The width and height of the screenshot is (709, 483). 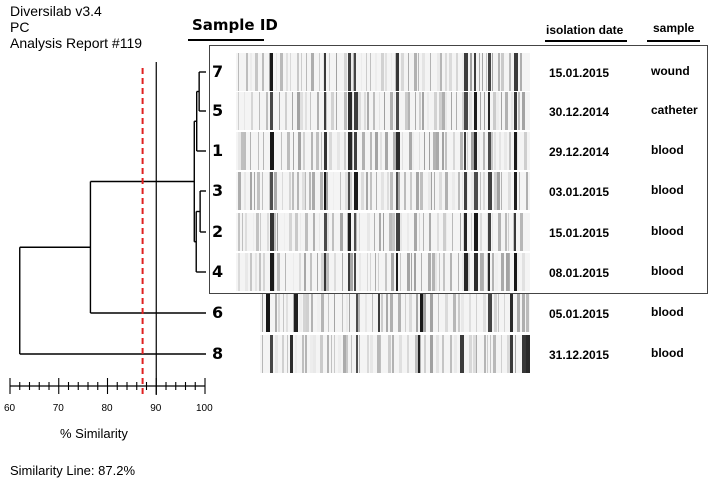 What do you see at coordinates (218, 150) in the screenshot?
I see `sample-id-label: 1` at bounding box center [218, 150].